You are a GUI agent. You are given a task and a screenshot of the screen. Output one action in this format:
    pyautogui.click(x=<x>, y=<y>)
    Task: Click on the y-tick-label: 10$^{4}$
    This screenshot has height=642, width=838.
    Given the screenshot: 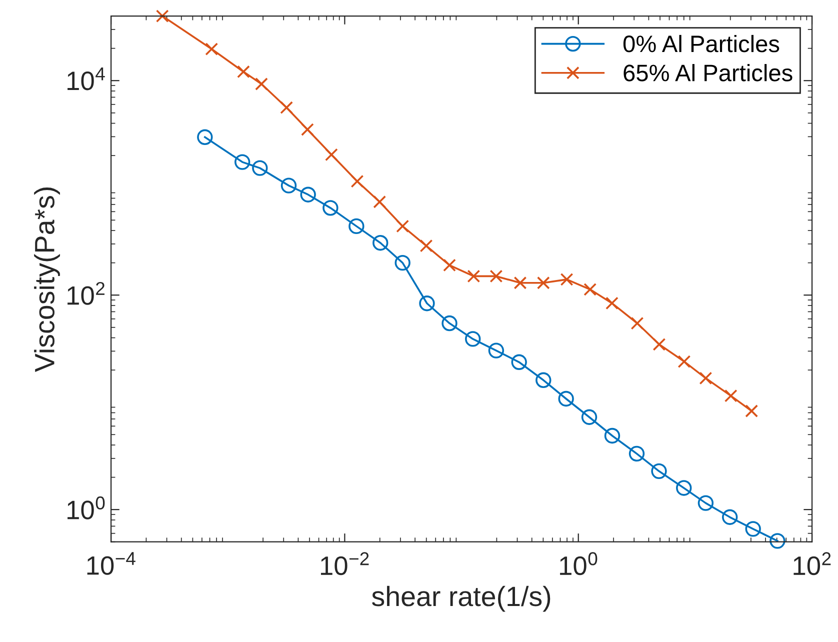 What is the action you would take?
    pyautogui.click(x=86, y=78)
    